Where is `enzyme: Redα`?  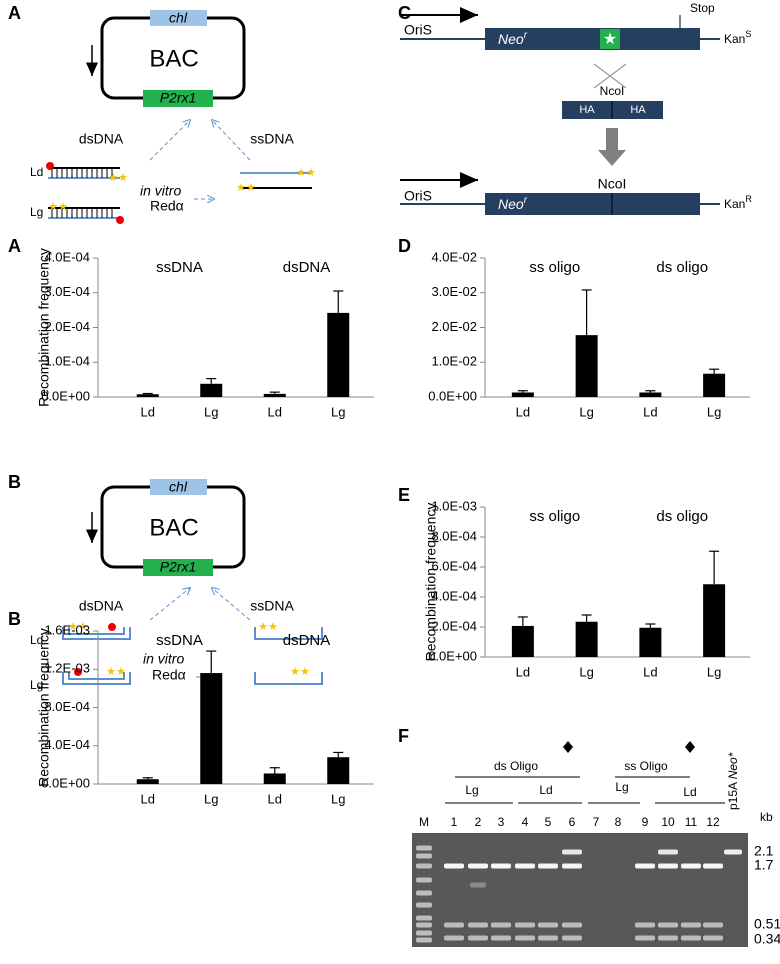 enzyme: Redα is located at coordinates (169, 675).